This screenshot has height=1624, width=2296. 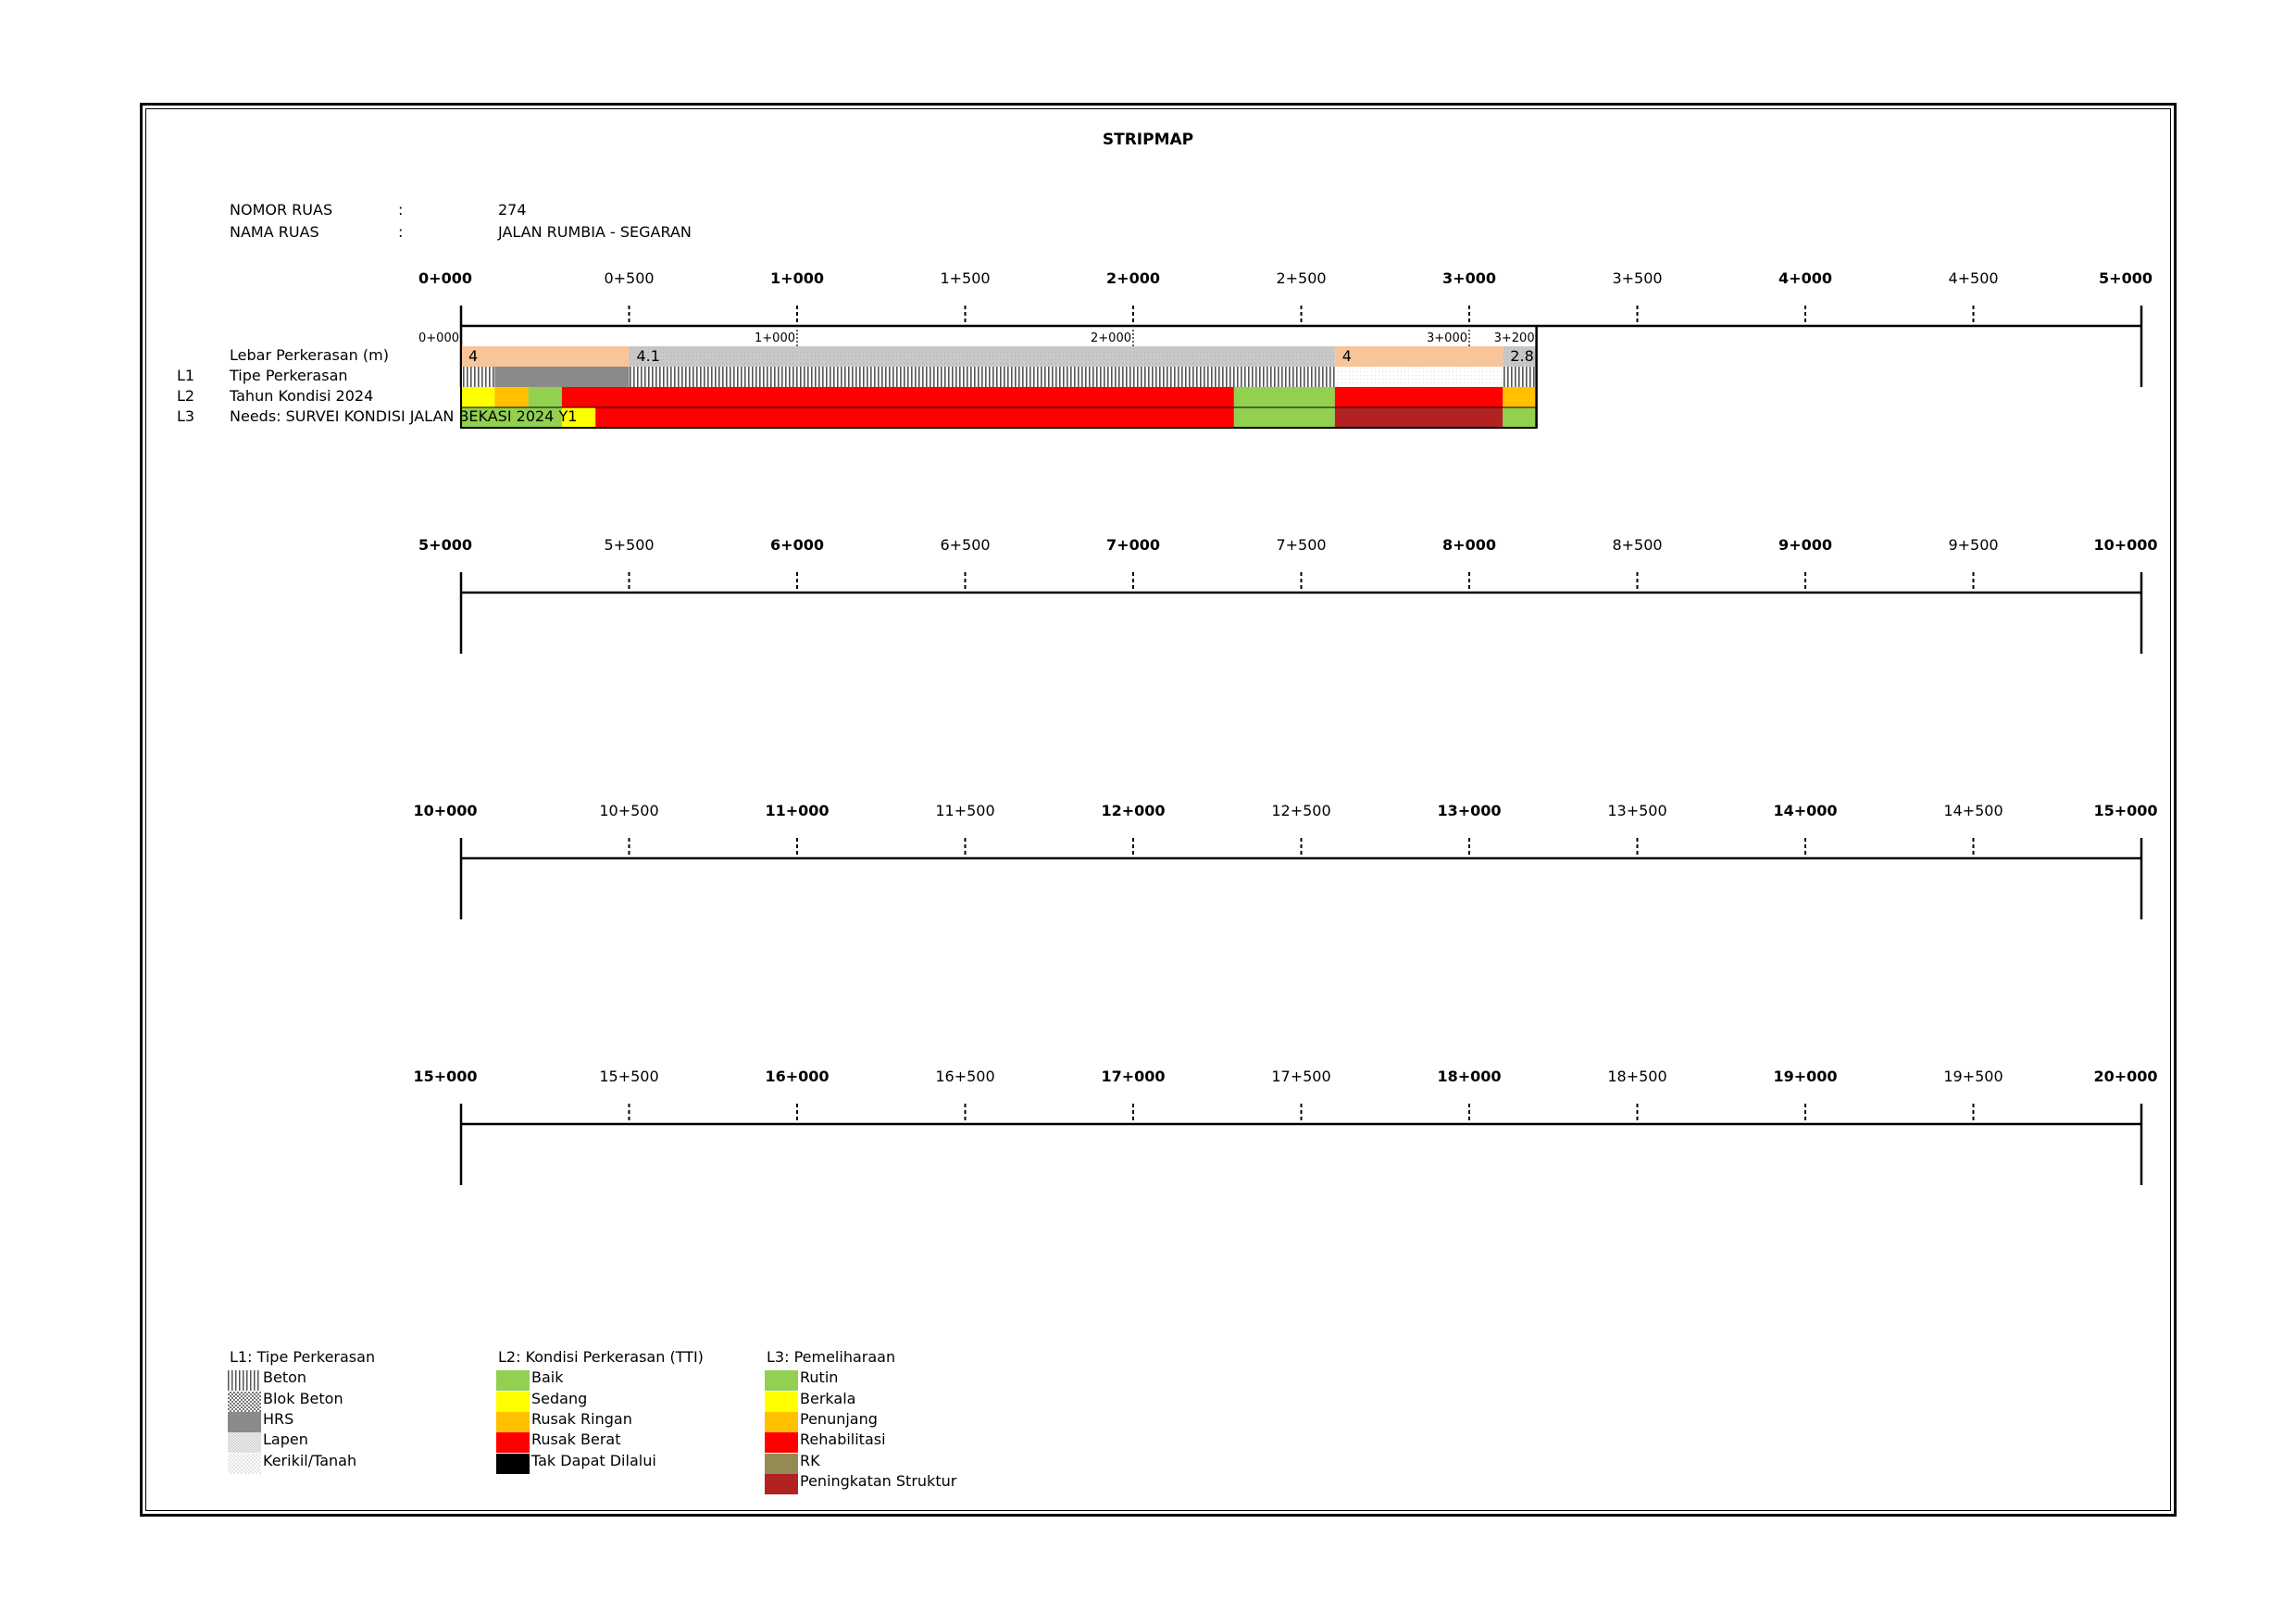 I want to click on axis-tick-label: 16+000, so click(x=797, y=1076).